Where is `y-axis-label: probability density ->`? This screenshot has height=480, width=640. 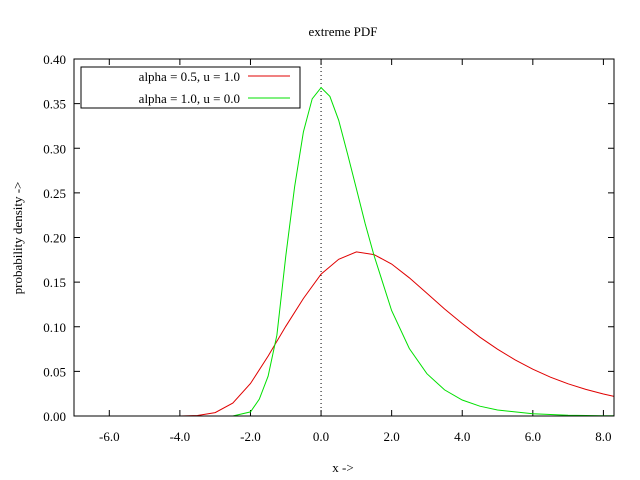
y-axis-label: probability density -> is located at coordinates (17, 238).